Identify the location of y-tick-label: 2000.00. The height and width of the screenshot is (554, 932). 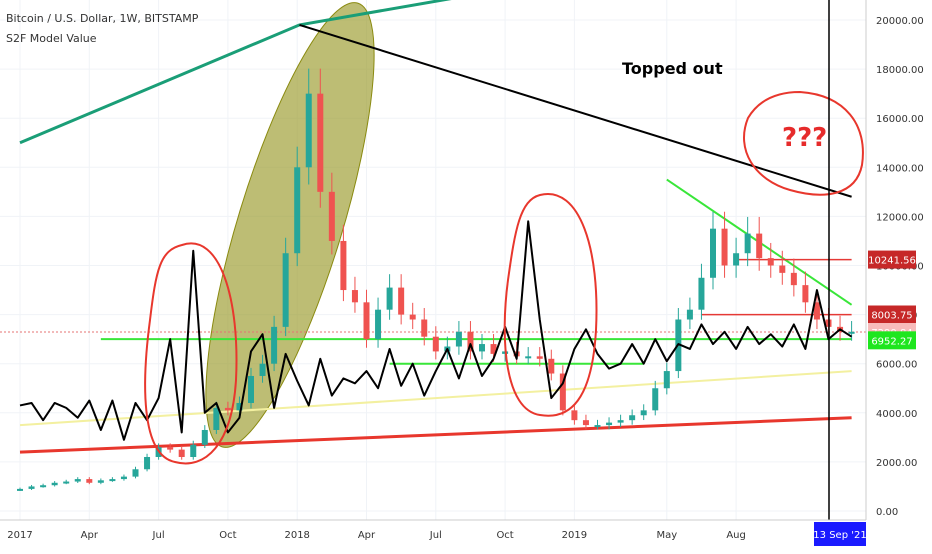
(896, 463).